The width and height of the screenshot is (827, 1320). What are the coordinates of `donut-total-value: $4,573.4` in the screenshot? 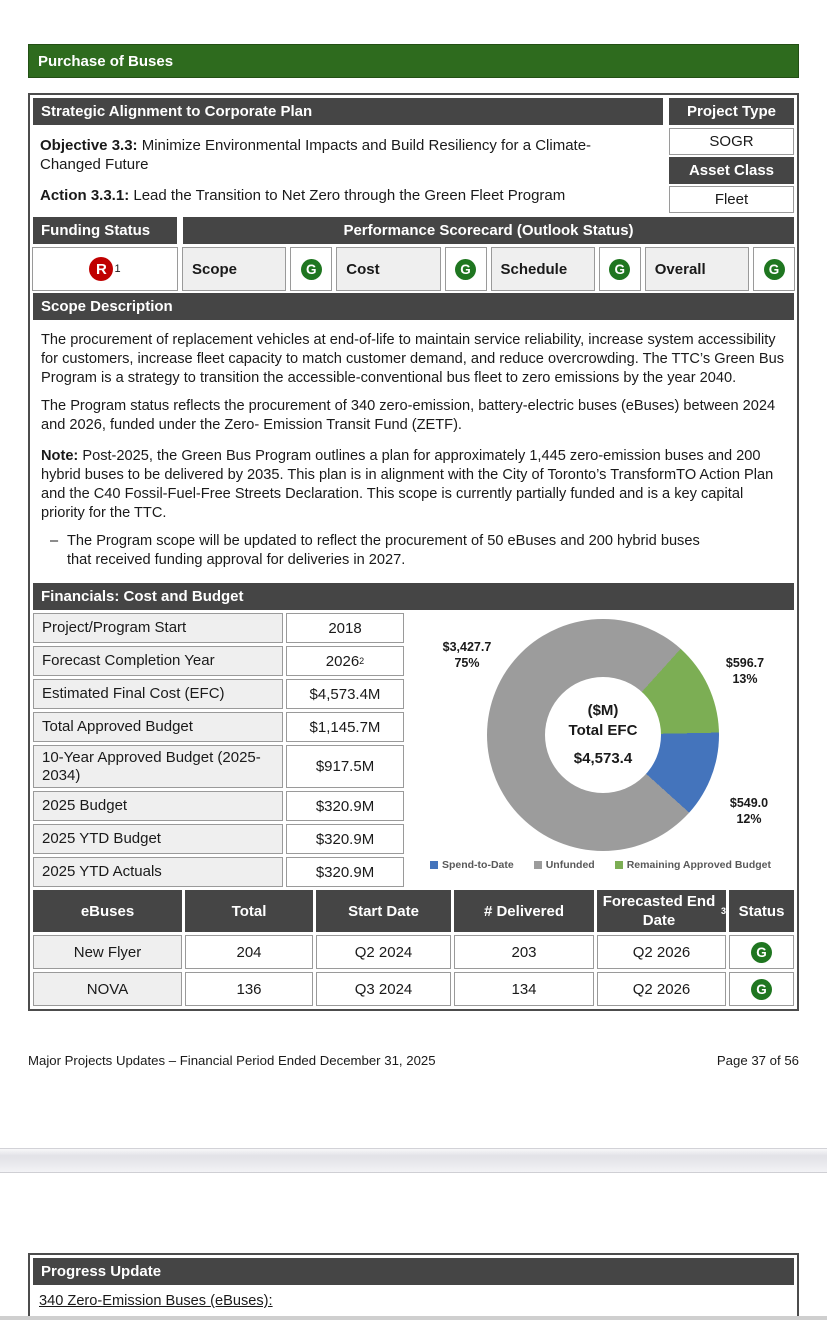 It's located at (603, 758).